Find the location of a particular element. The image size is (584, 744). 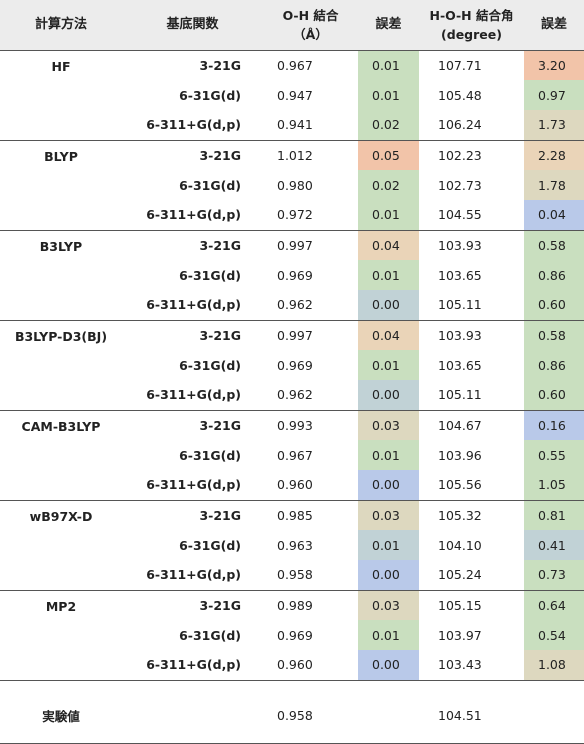

header-angle-line1: H-O-H 結合角 is located at coordinates (471, 15).